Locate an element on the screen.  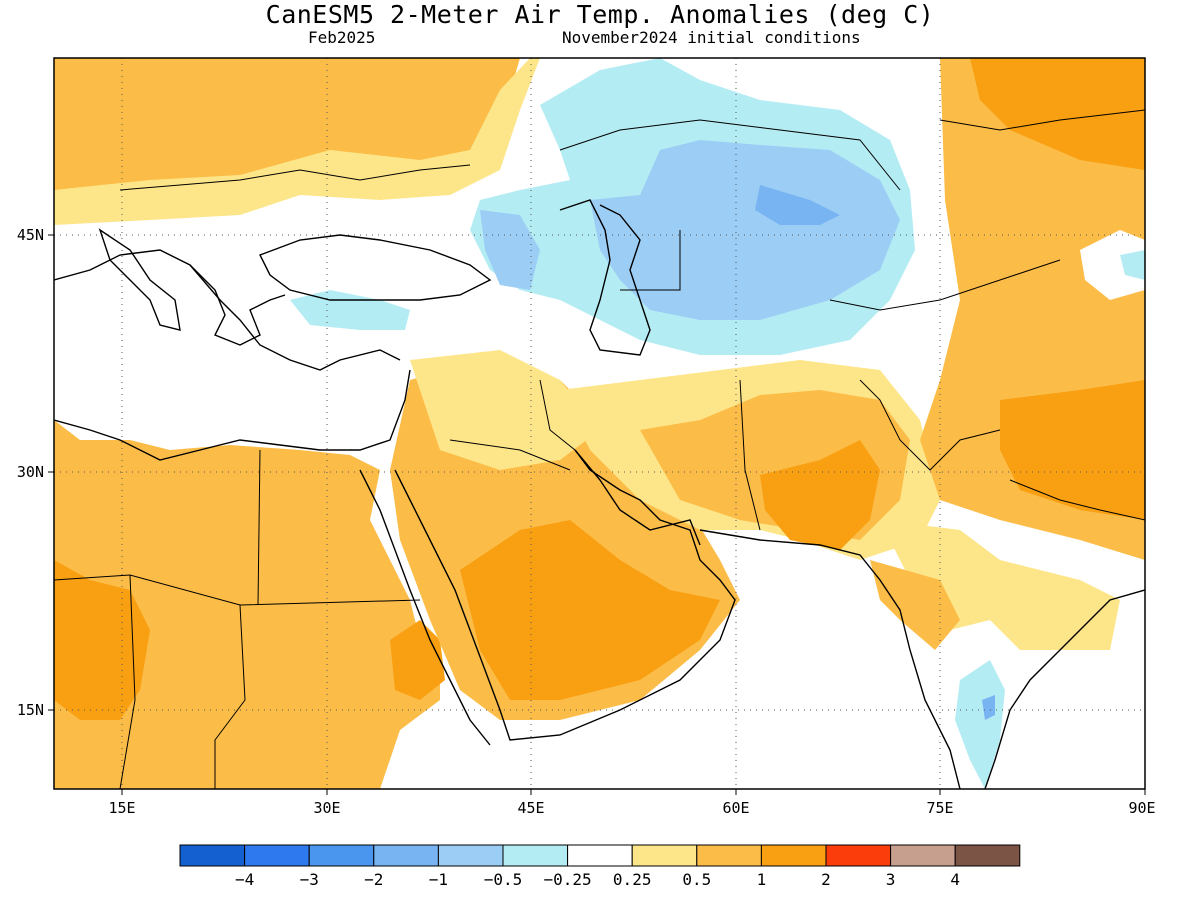
central-asia-cool-0.5 is located at coordinates (745, 230).